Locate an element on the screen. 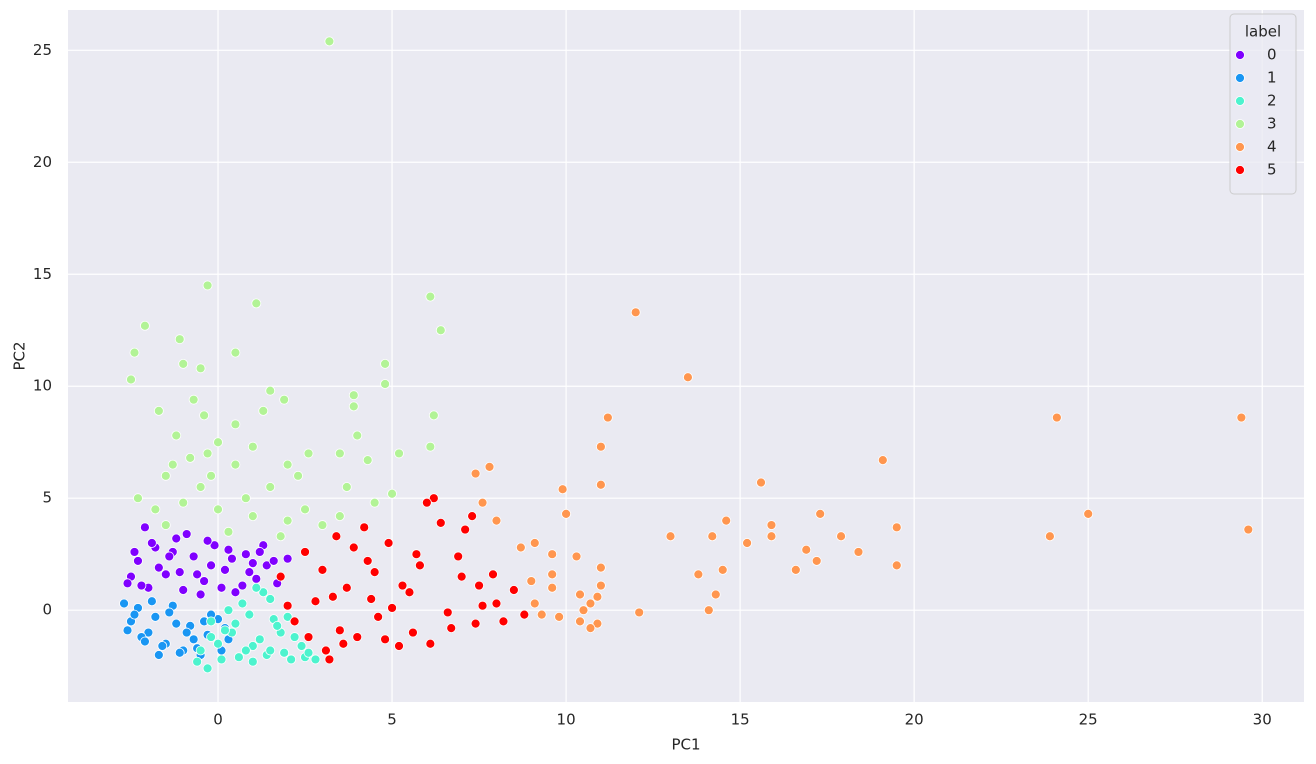 The height and width of the screenshot is (764, 1316). x-axis-label: PC1 is located at coordinates (685, 745).